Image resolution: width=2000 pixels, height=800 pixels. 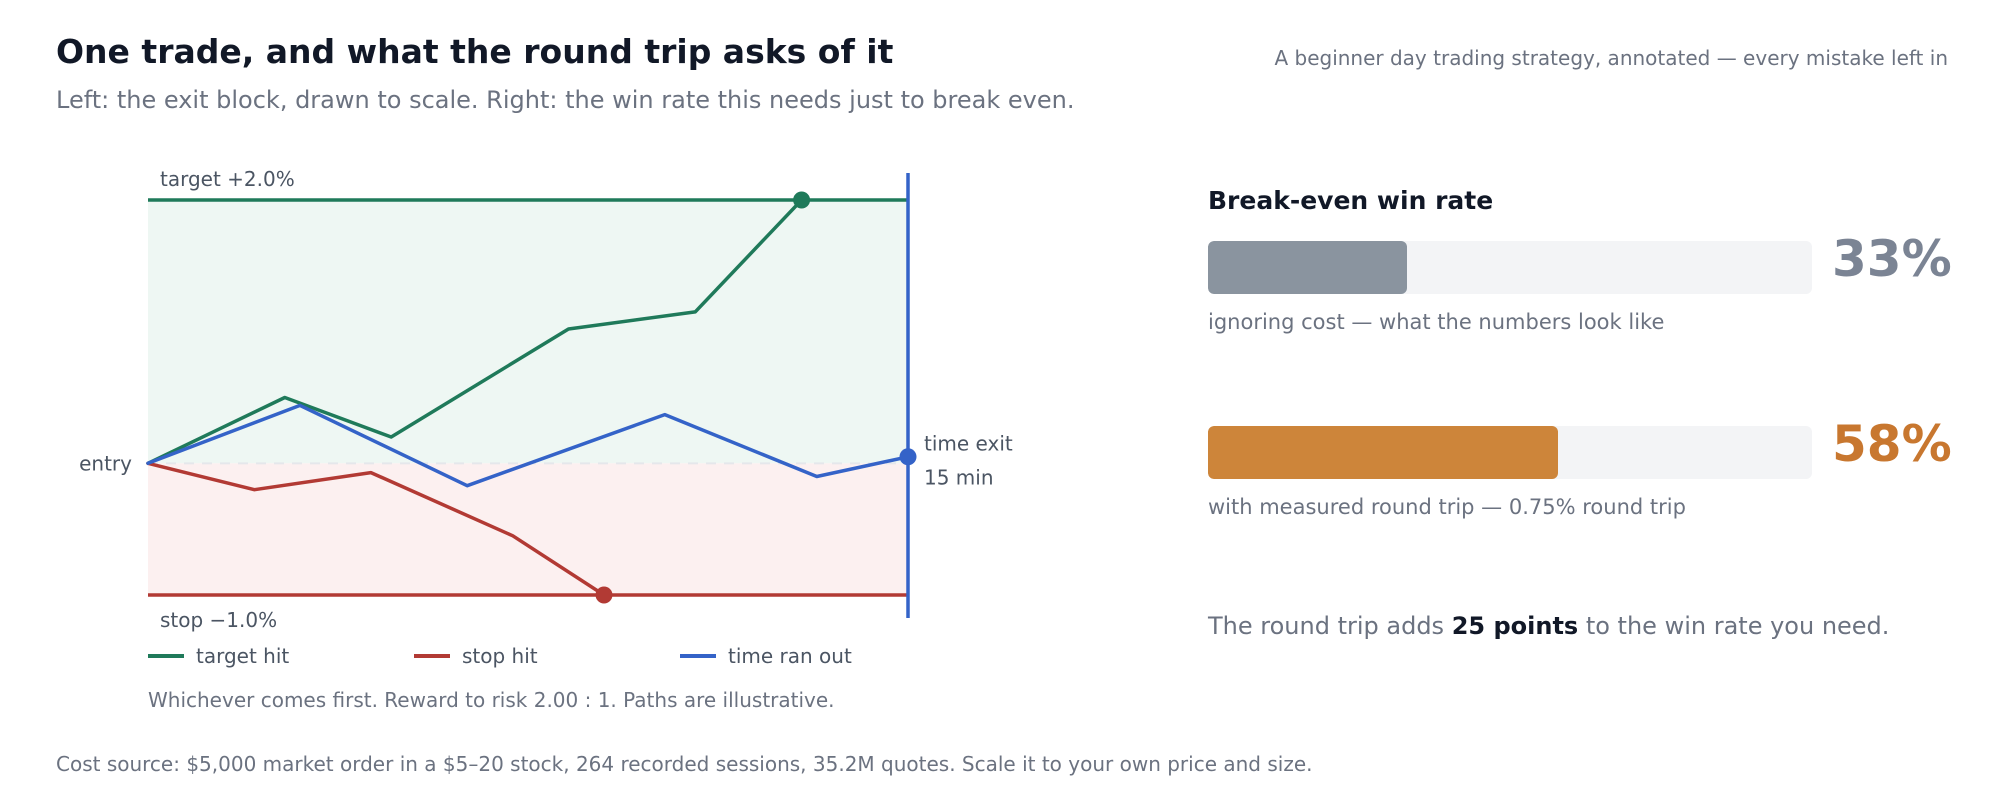 What do you see at coordinates (376, 529) in the screenshot?
I see `series-line-stop` at bounding box center [376, 529].